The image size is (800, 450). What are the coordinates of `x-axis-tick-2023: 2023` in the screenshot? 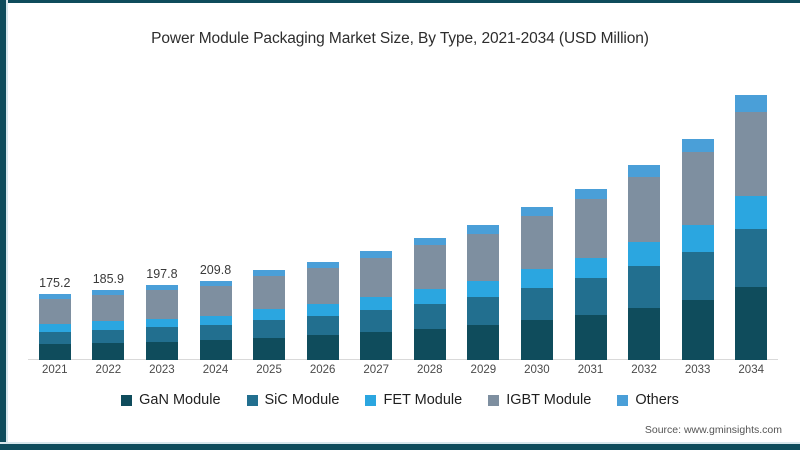 It's located at (162, 370).